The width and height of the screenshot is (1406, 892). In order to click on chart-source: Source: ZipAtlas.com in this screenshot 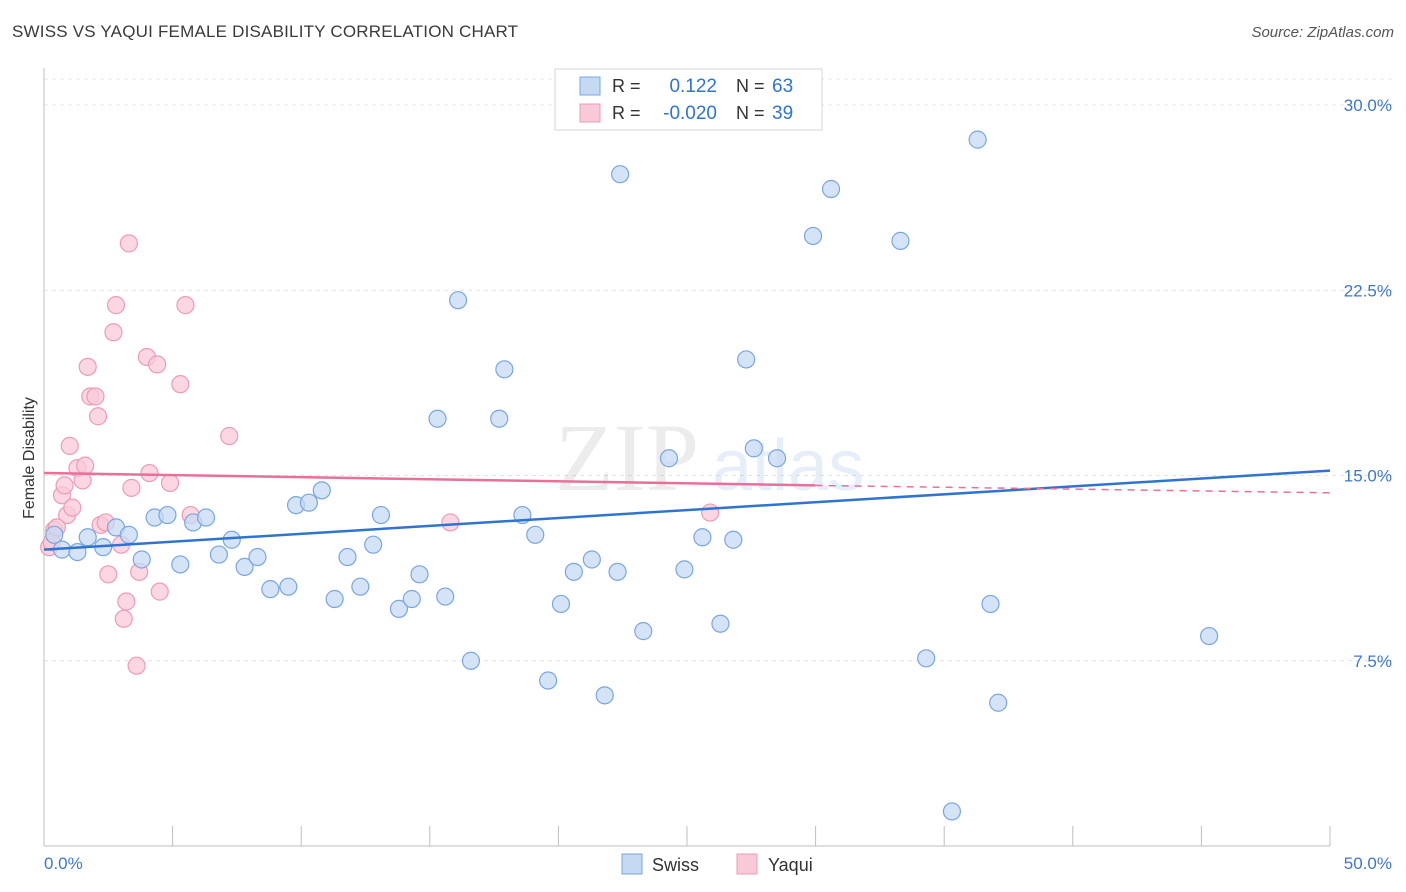, I will do `click(1322, 32)`.